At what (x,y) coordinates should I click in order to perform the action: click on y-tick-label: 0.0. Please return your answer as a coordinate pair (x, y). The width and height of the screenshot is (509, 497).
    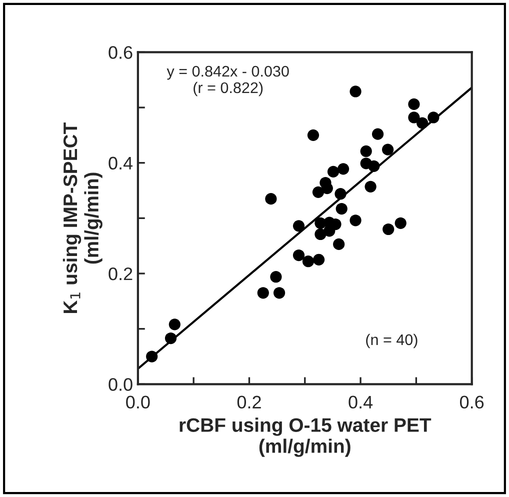
    Looking at the image, I should click on (120, 384).